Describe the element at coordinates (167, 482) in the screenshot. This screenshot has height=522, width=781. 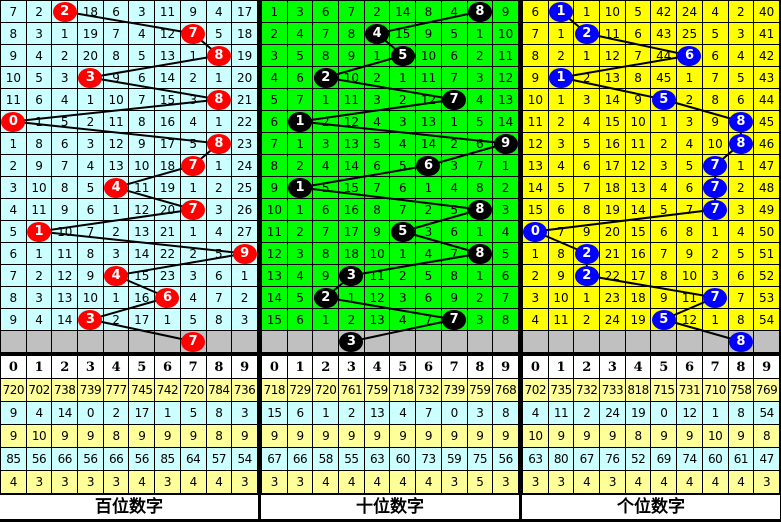
I see `stats-cell: 3` at that location.